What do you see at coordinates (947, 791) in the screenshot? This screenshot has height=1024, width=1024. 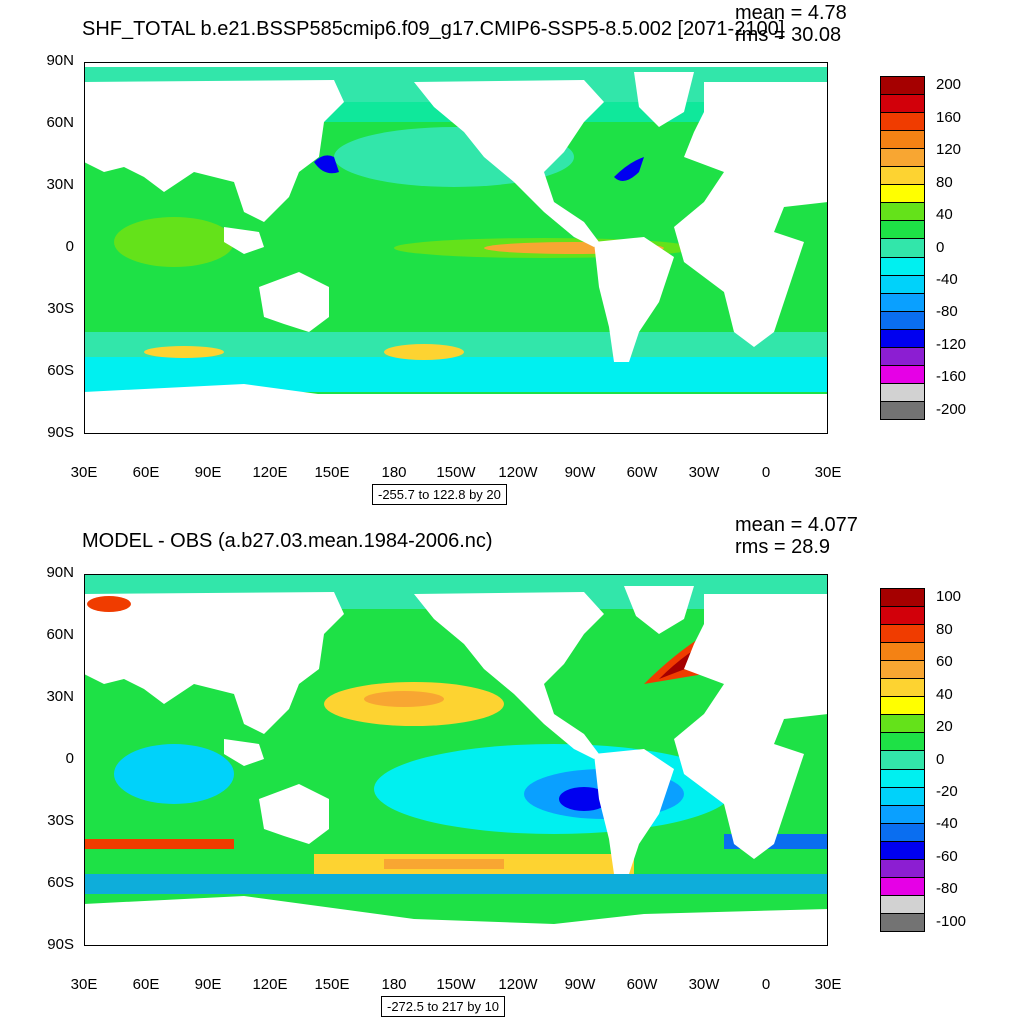 I see `colorbar-label: -20` at bounding box center [947, 791].